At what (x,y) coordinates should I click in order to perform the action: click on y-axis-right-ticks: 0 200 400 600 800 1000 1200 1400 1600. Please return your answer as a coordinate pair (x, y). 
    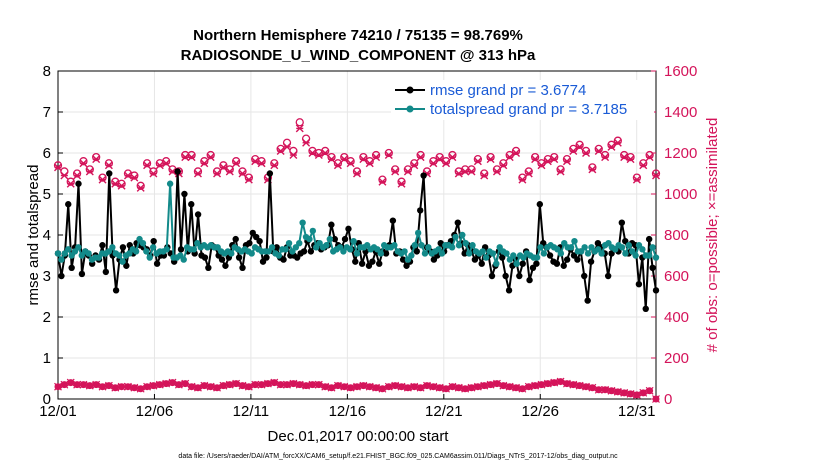
    Looking at the image, I should click on (674, 235).